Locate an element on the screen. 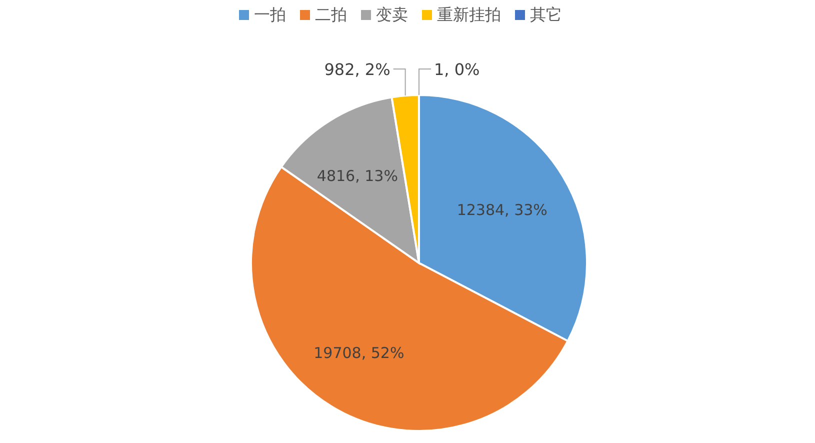 The image size is (815, 443). legend-label: 一拍 is located at coordinates (270, 14).